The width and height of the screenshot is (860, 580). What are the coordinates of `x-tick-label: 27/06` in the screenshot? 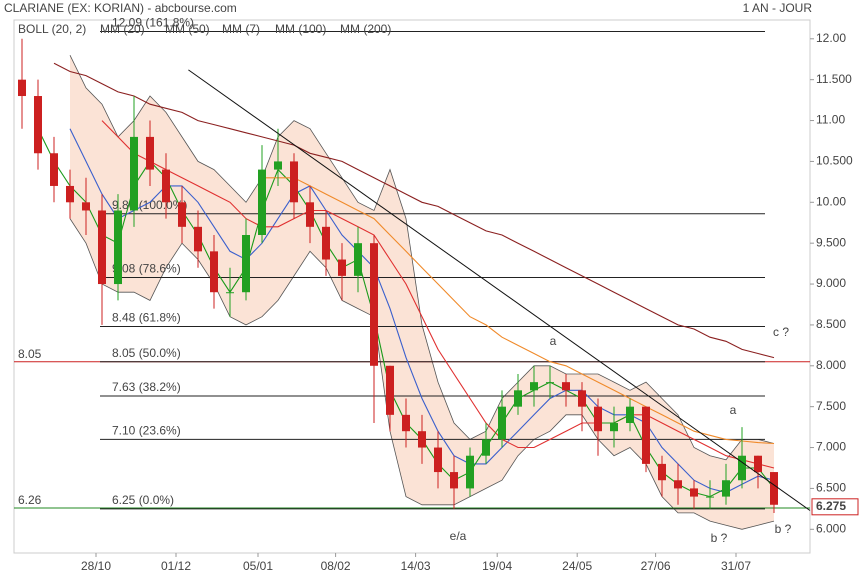 It's located at (656, 566).